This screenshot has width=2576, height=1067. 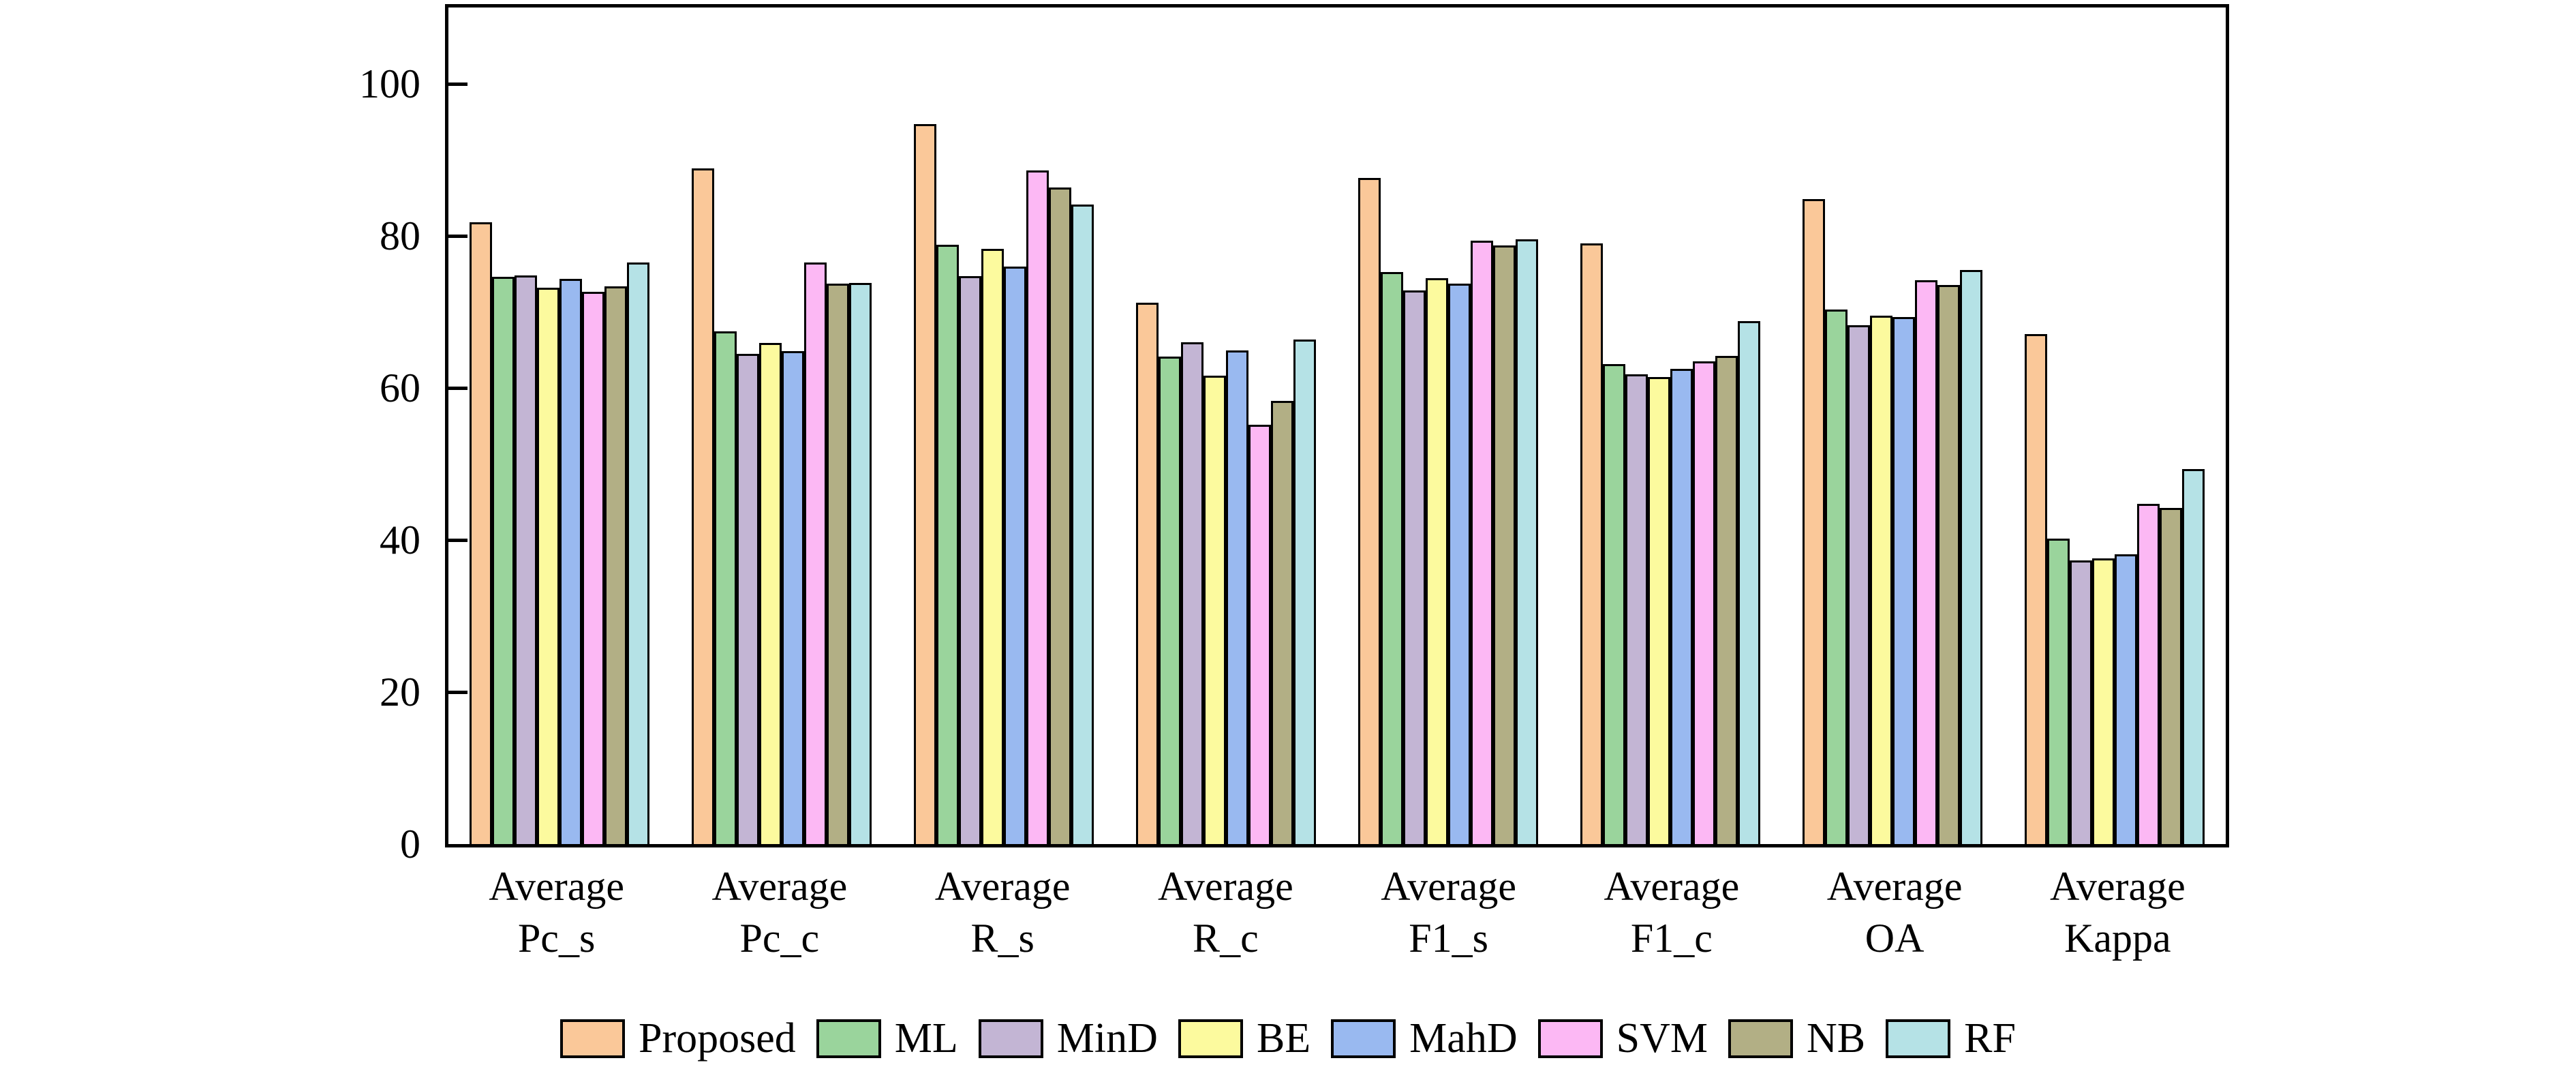 What do you see at coordinates (556, 912) in the screenshot?
I see `x-category-label: Average Pc_s` at bounding box center [556, 912].